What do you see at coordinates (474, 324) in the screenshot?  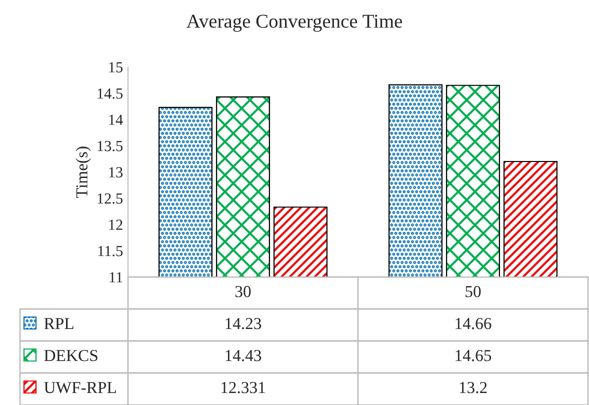 I see `data-label: 14.66` at bounding box center [474, 324].